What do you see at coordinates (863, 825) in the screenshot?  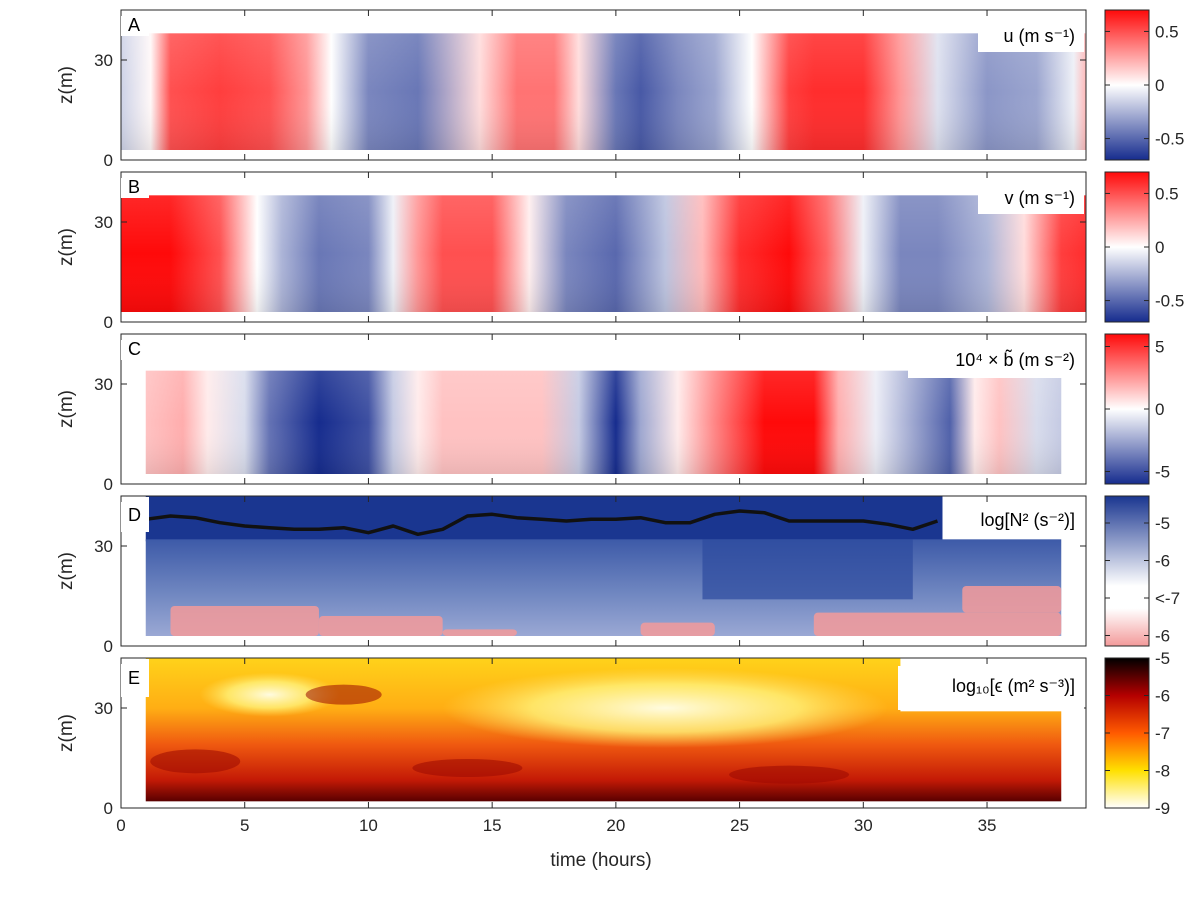 I see `x-tick-label: 30` at bounding box center [863, 825].